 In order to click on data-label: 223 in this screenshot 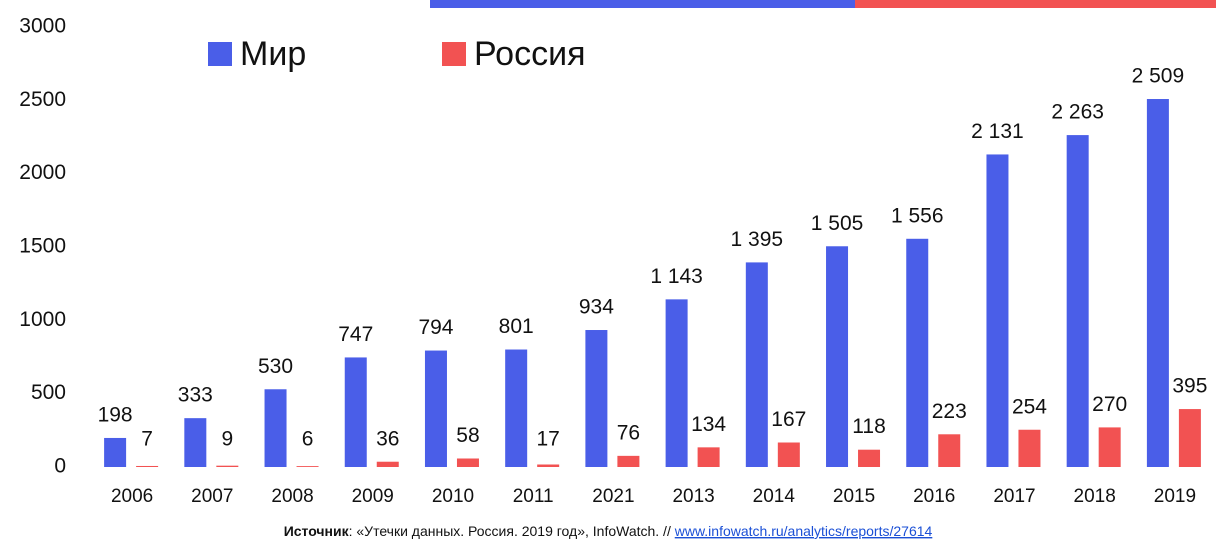, I will do `click(949, 411)`.